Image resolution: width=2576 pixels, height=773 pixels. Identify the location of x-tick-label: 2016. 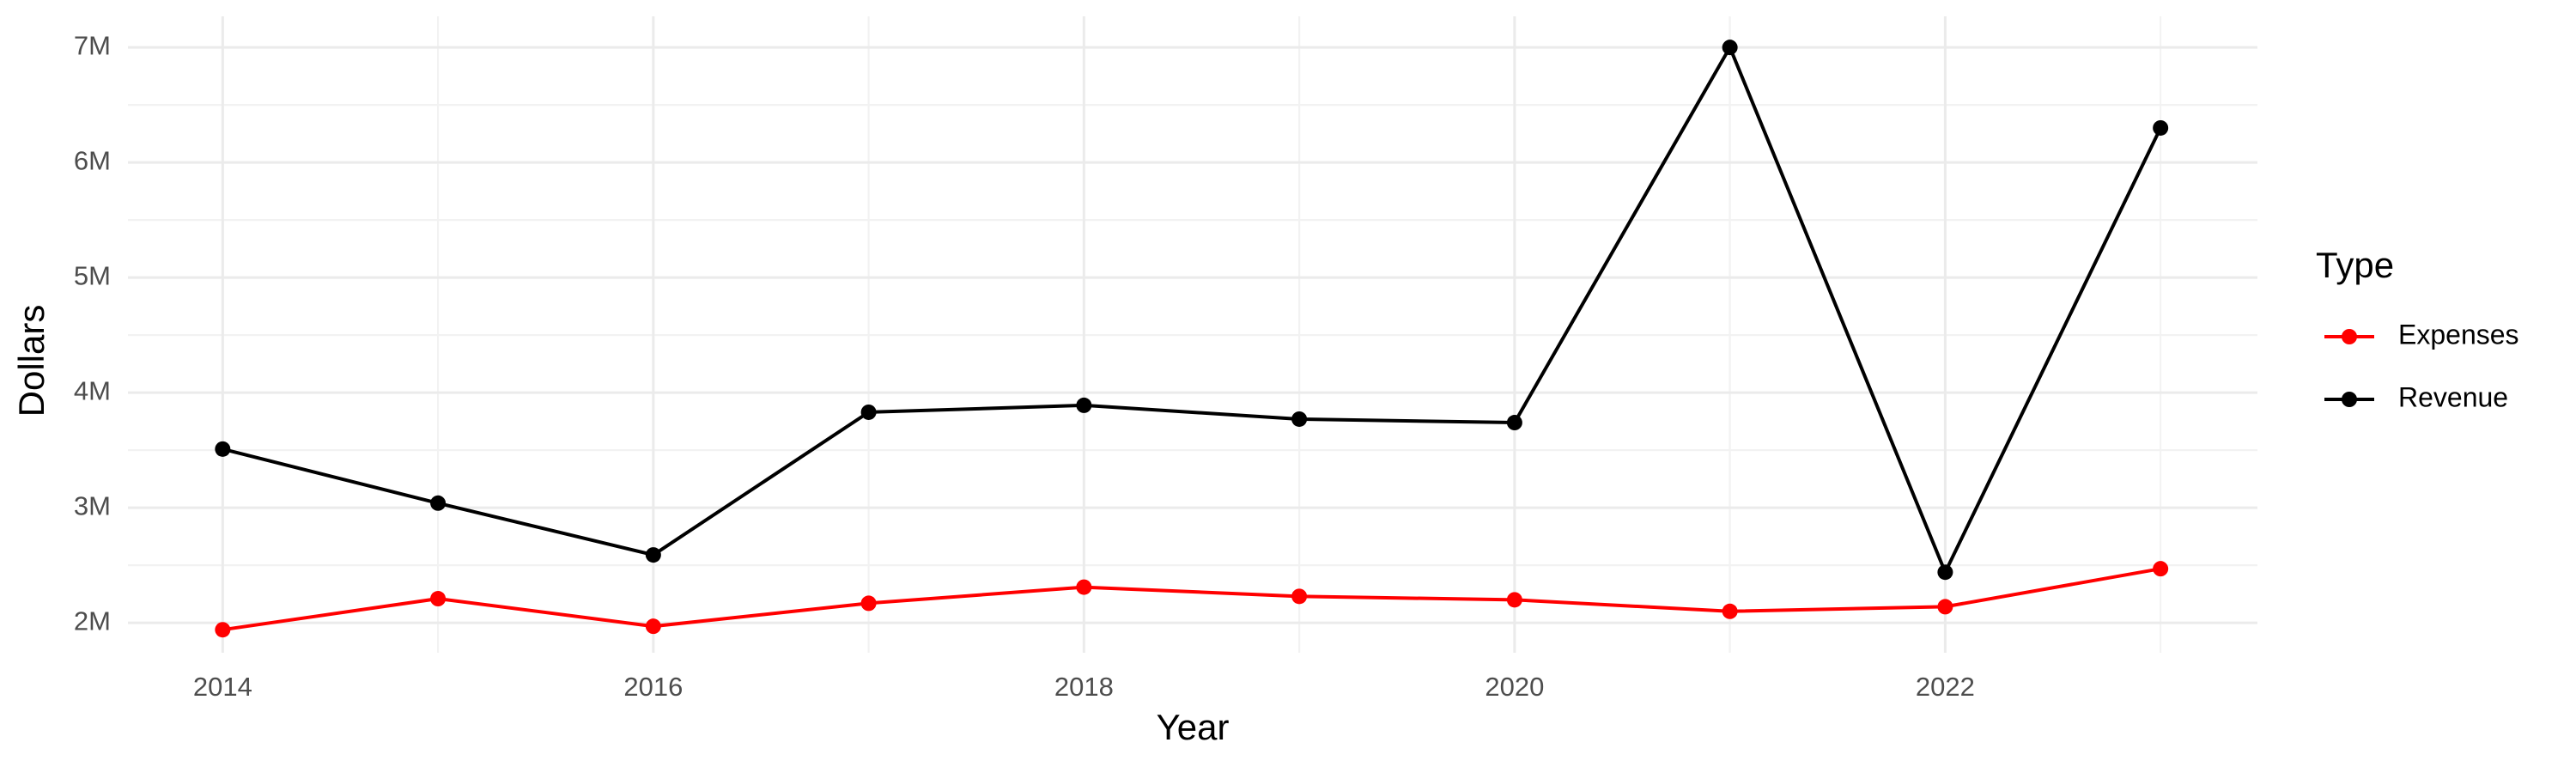
(653, 687).